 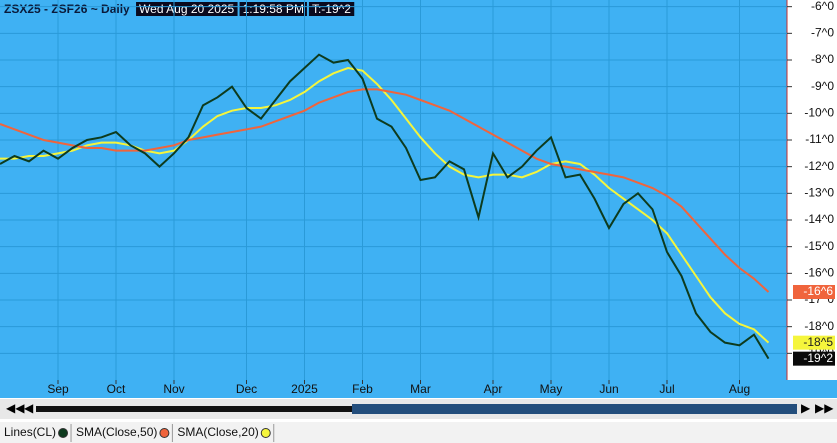 What do you see at coordinates (574, 409) in the screenshot?
I see `scroll-thumb` at bounding box center [574, 409].